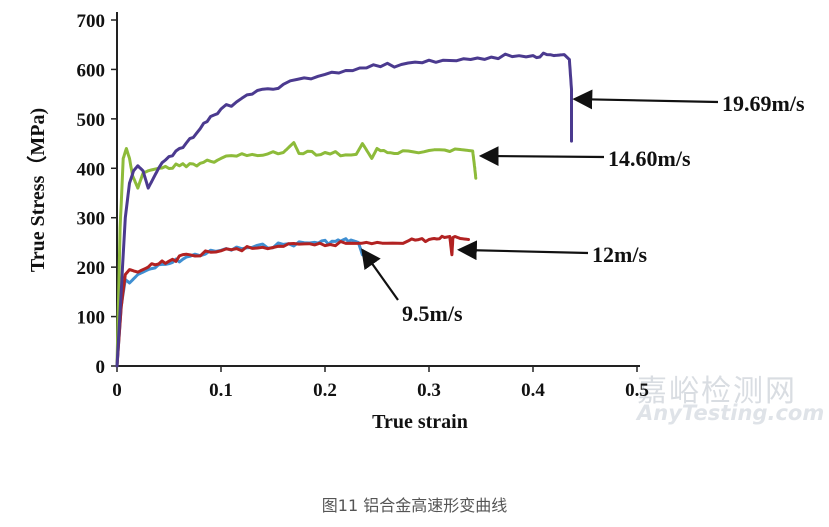  I want to click on annotation-label: 9.5m/s, so click(432, 313).